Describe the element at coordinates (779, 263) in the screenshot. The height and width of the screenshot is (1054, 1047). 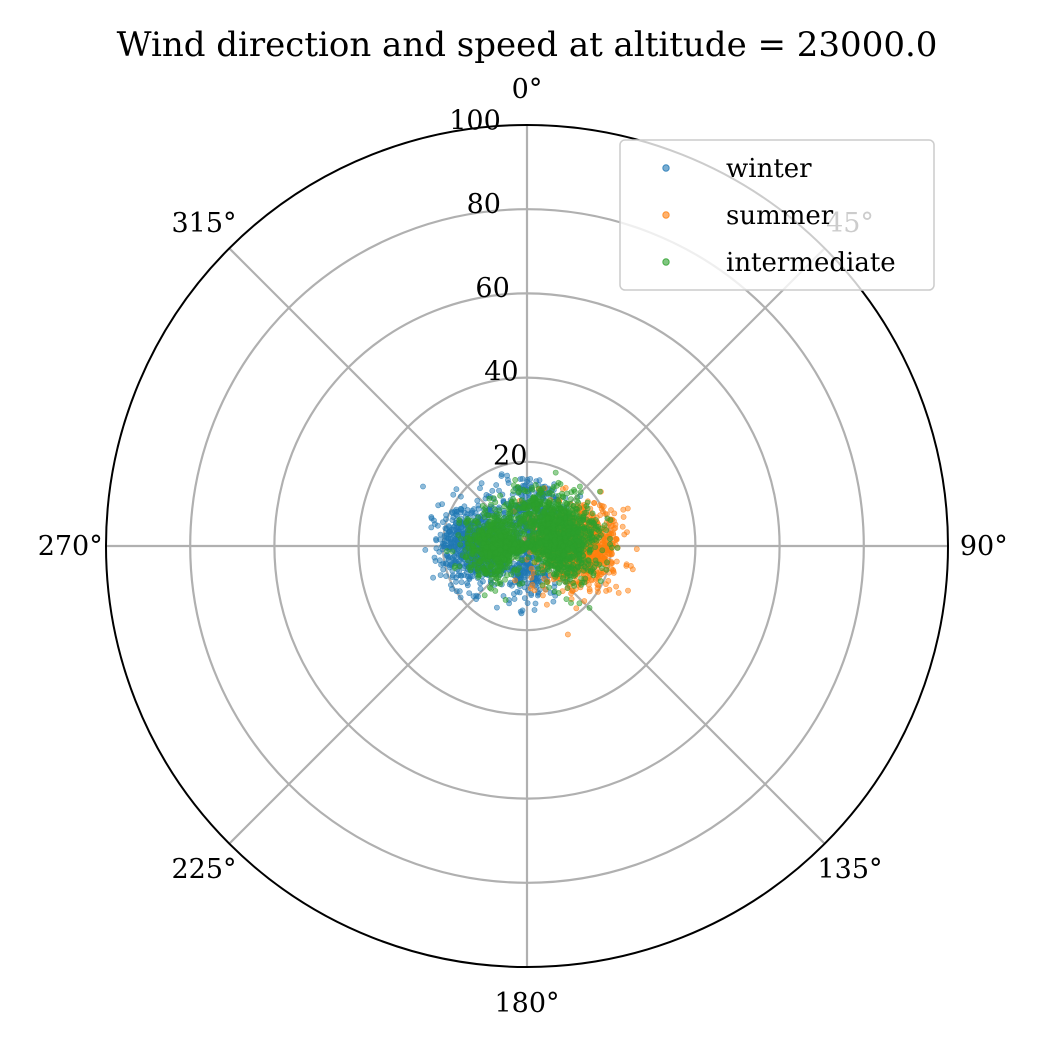
I see `legend-item-intermediate: intermediate` at that location.